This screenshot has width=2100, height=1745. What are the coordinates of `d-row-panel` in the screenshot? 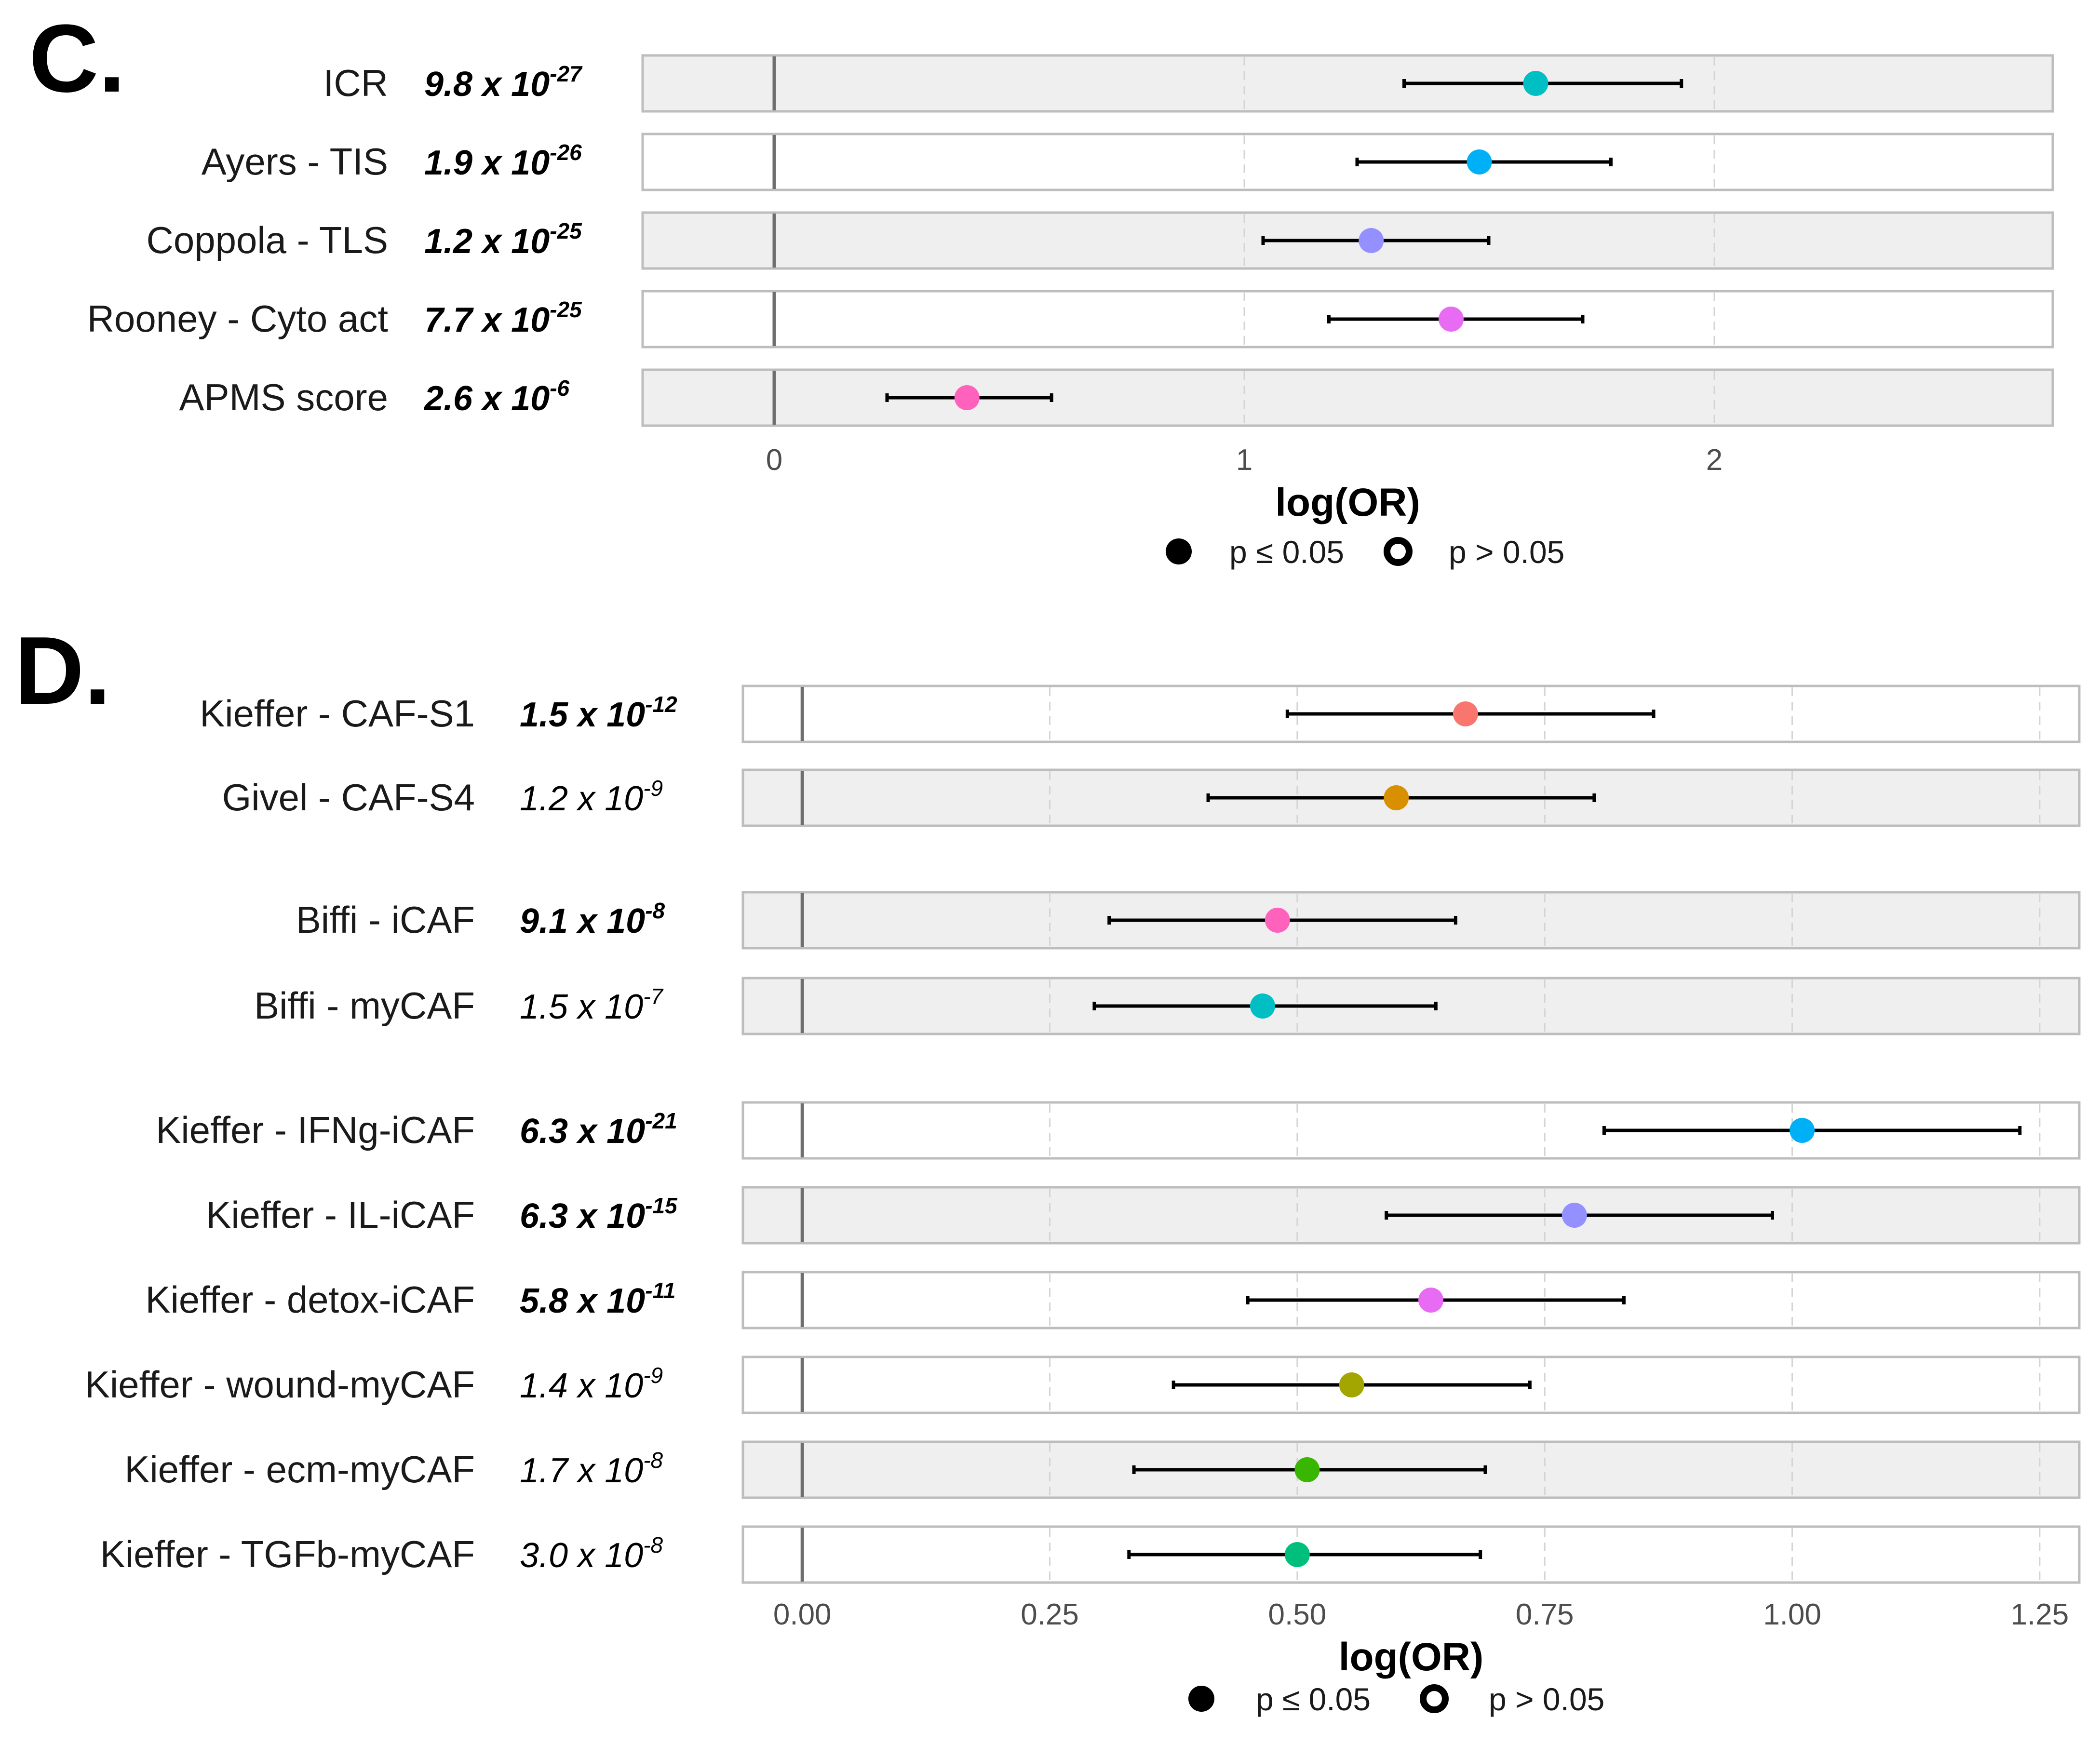 It's located at (1411, 1215).